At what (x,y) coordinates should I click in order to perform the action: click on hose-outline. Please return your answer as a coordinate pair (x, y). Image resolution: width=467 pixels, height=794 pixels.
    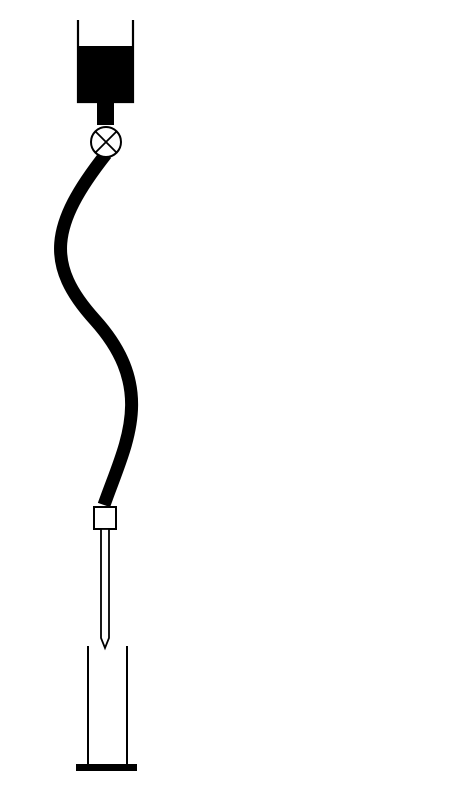
    Looking at the image, I should click on (96, 328).